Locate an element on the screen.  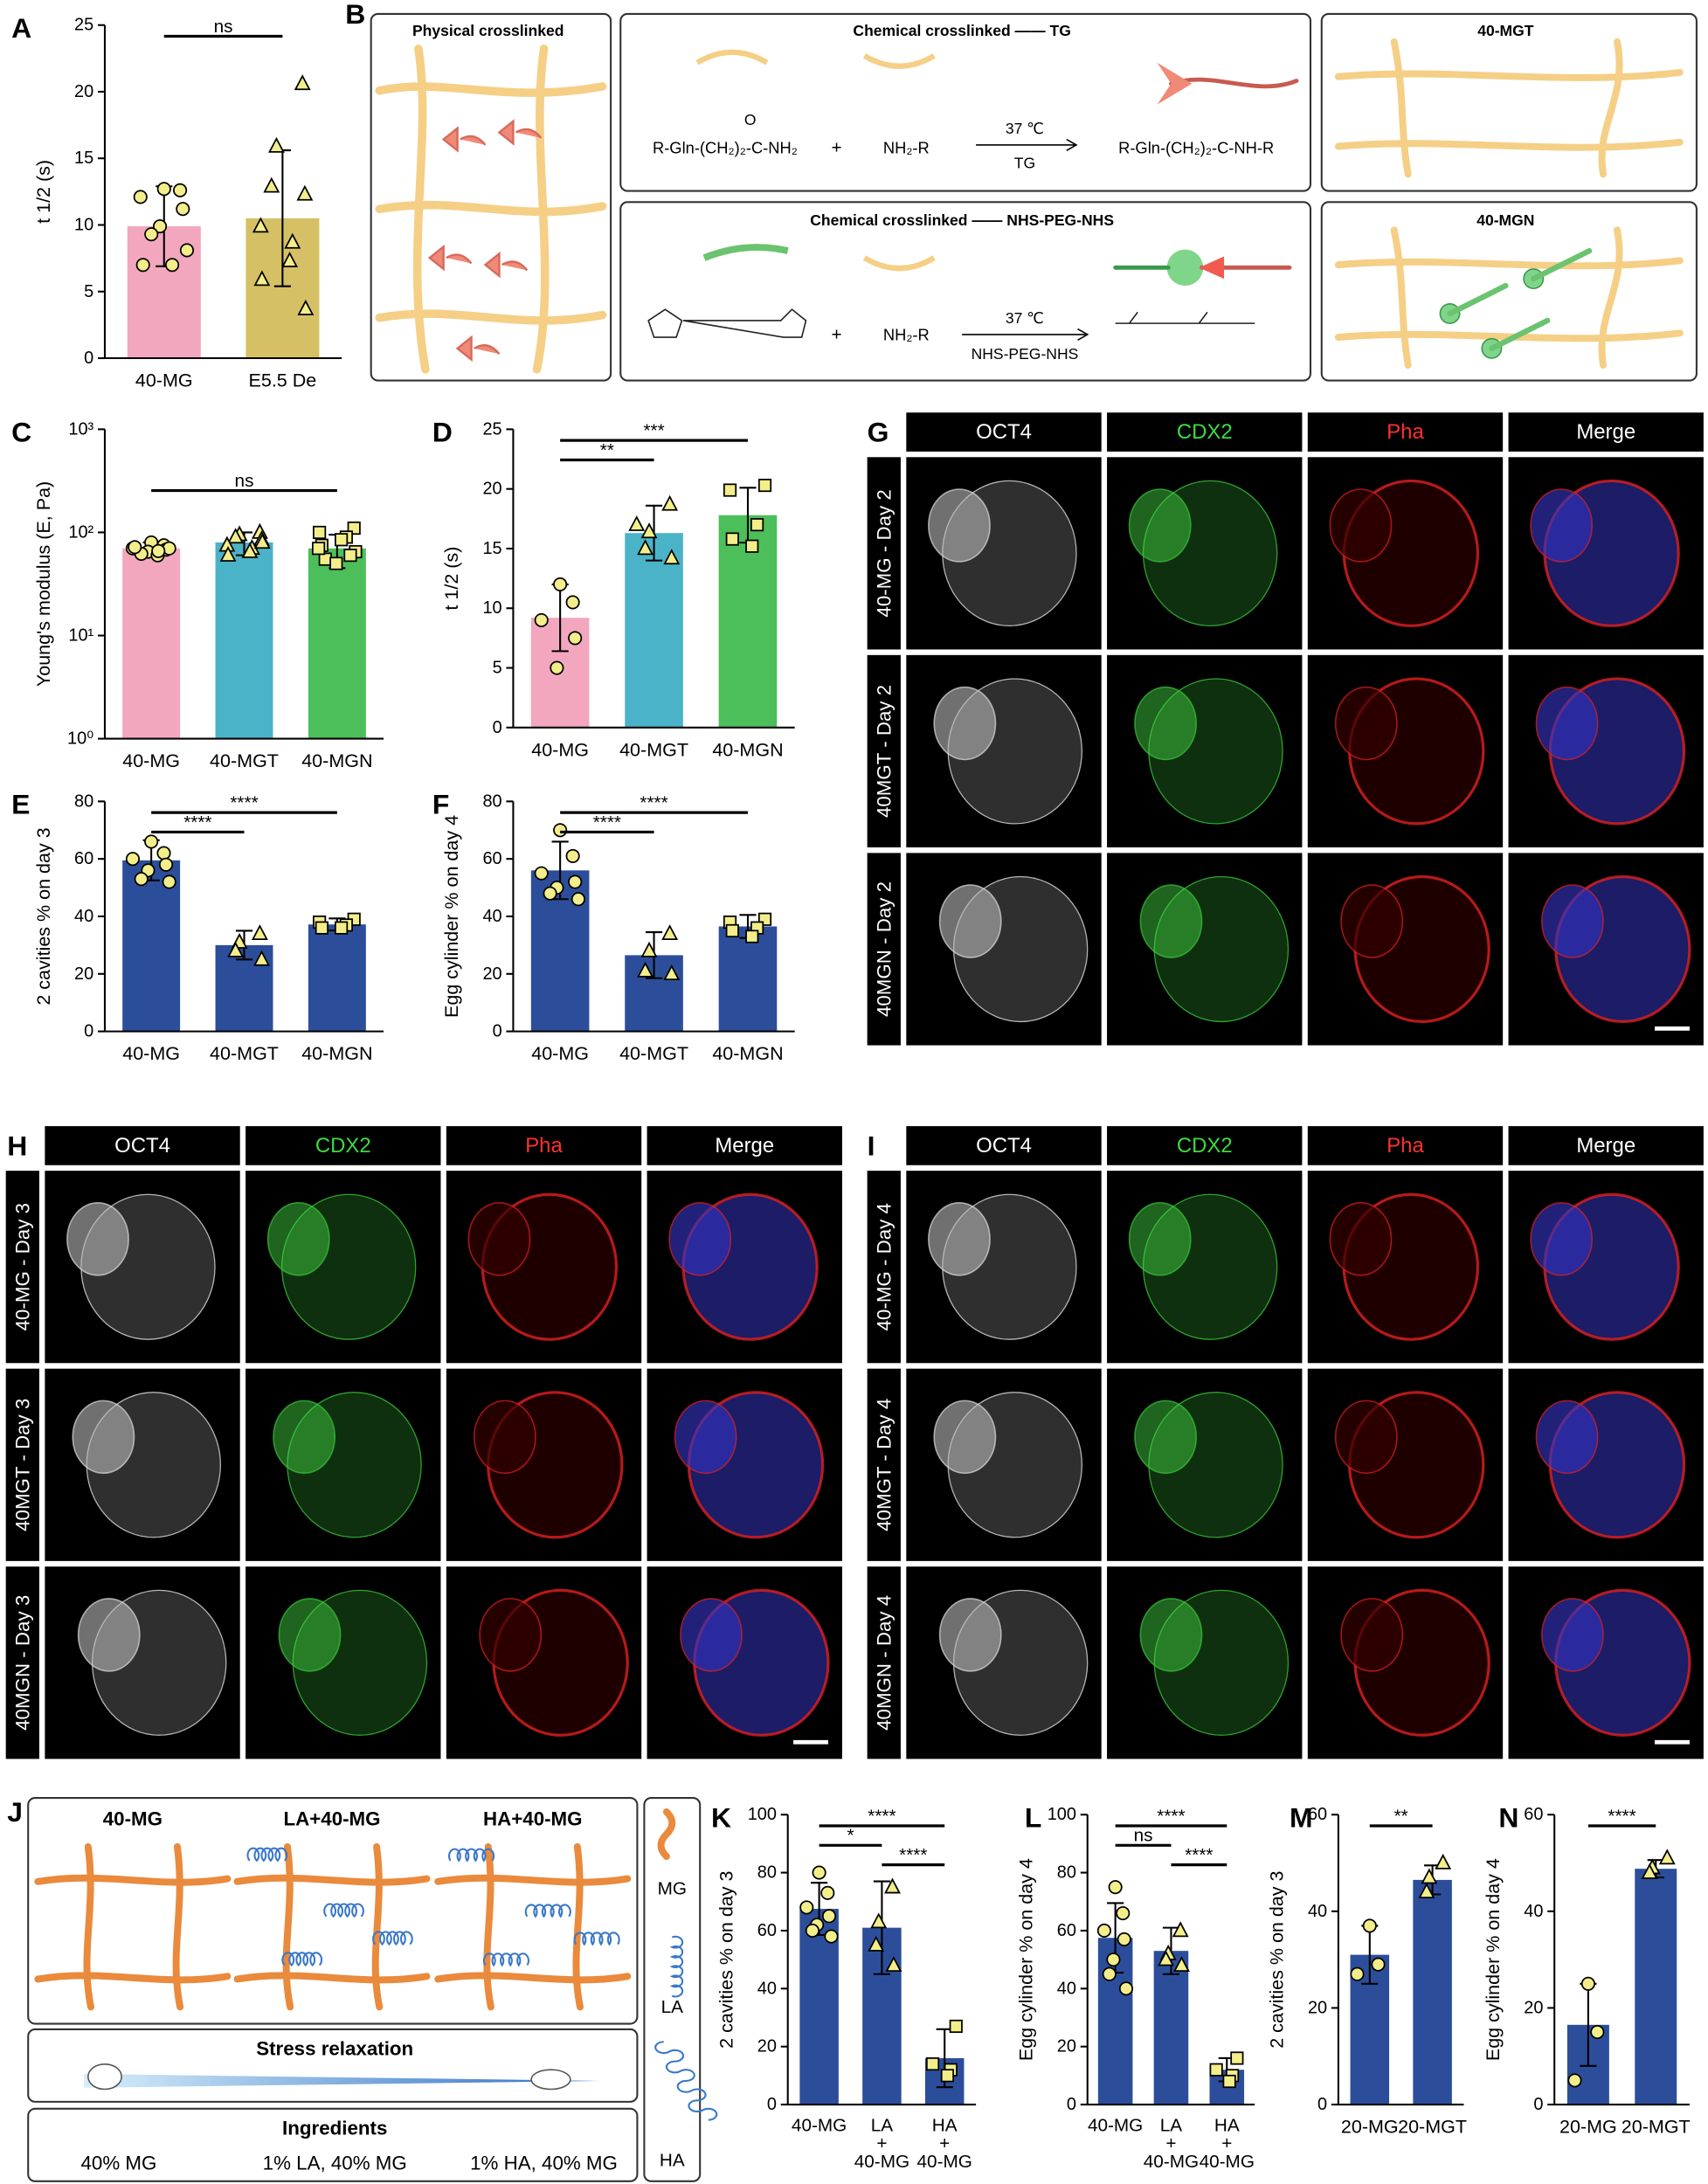
rabbit-icon is located at coordinates (104, 2077).